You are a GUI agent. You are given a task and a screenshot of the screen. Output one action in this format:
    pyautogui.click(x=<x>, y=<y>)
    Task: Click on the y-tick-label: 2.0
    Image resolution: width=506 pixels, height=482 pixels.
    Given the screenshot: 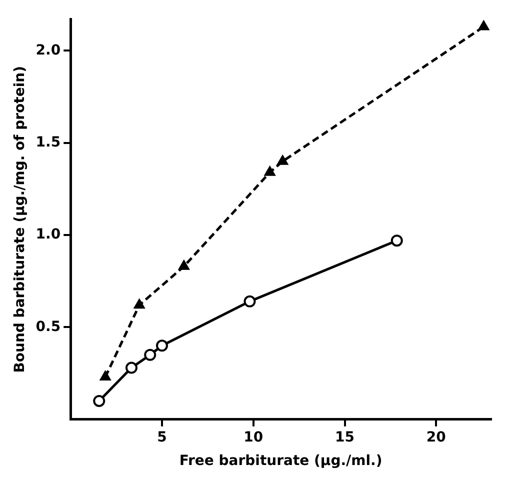 What is the action you would take?
    pyautogui.click(x=48, y=50)
    